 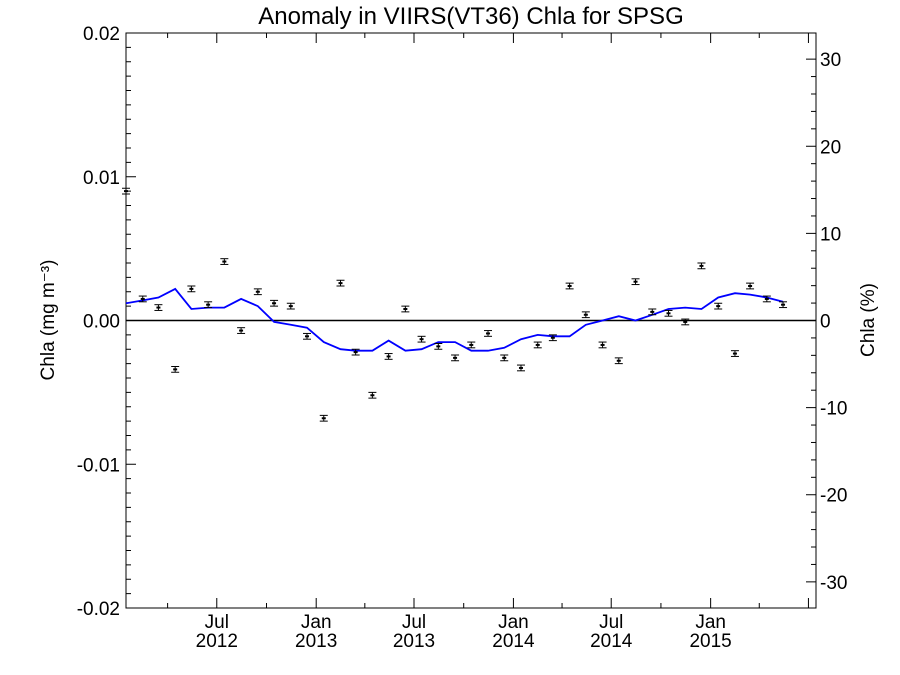 What do you see at coordinates (454, 319) in the screenshot?
I see `series-line-blue` at bounding box center [454, 319].